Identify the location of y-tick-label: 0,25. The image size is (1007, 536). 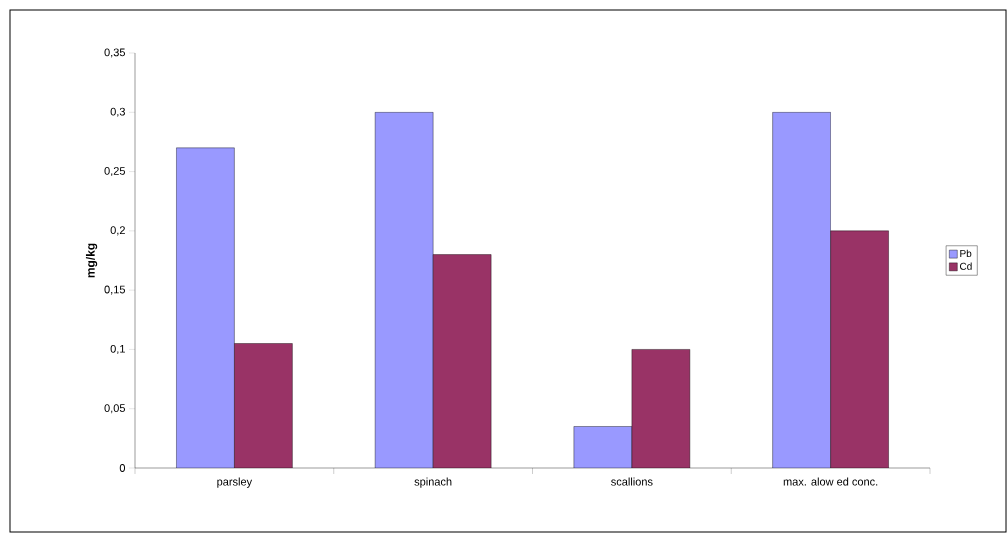
(114, 172).